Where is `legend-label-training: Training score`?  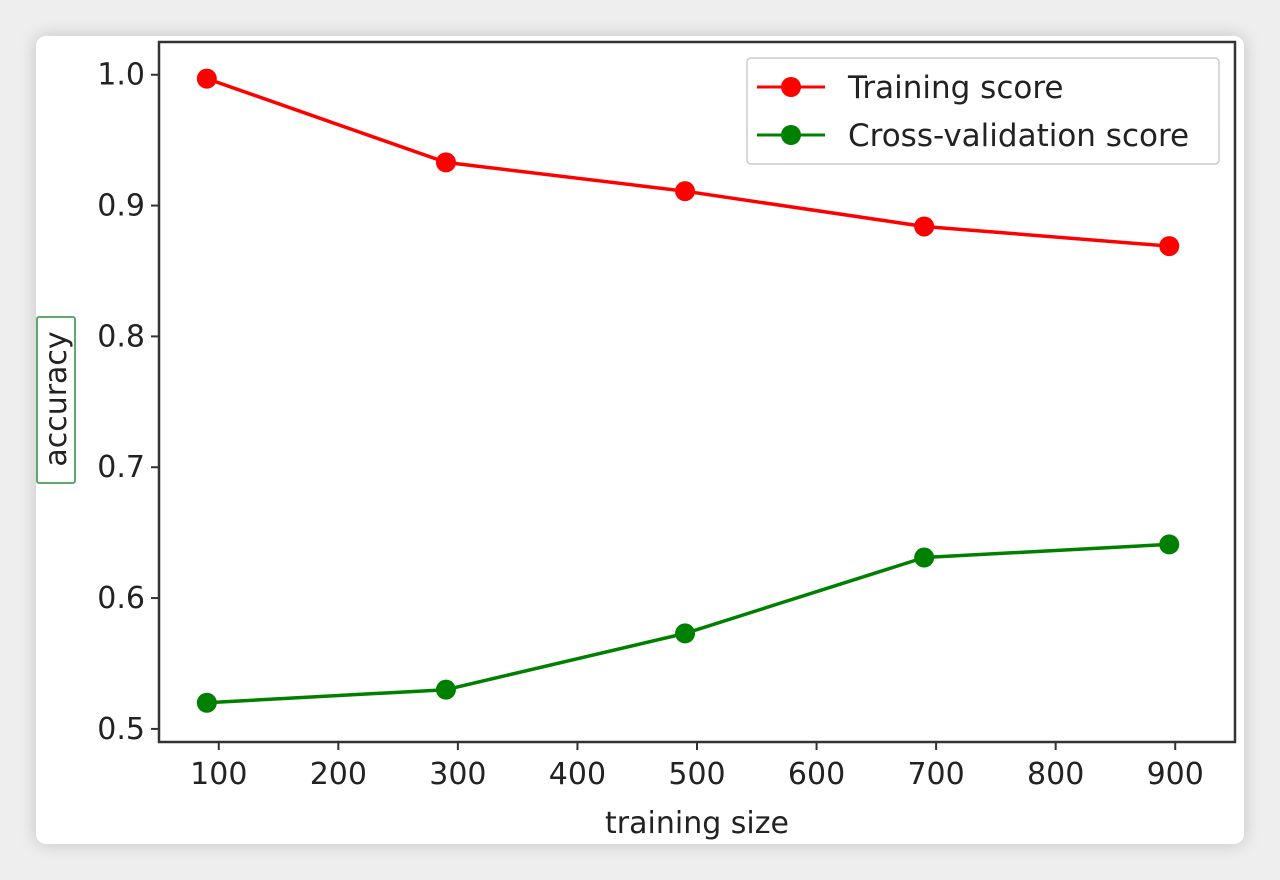
legend-label-training: Training score is located at coordinates (955, 88).